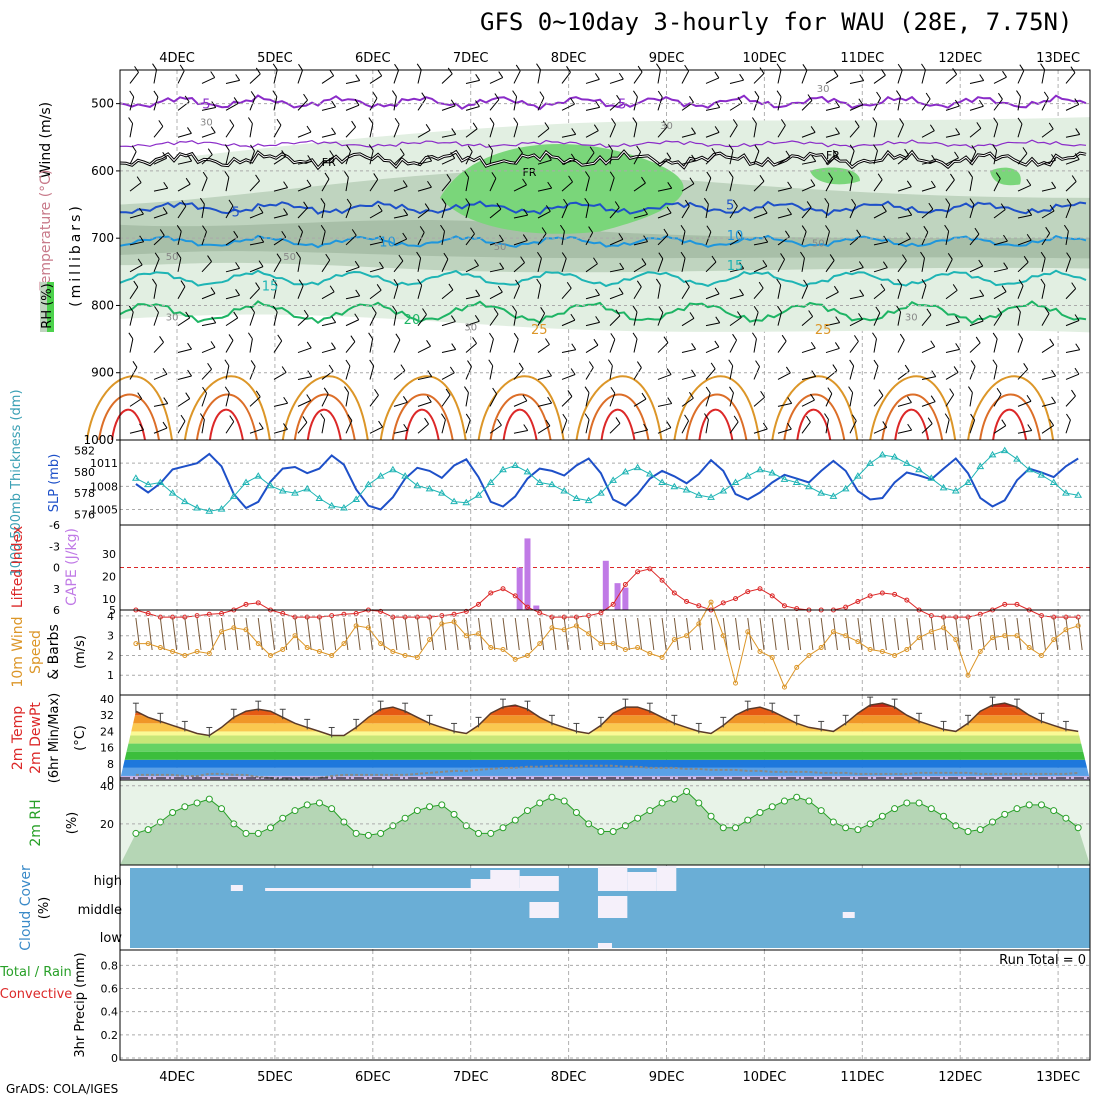 This screenshot has width=1100, height=1100. Describe the element at coordinates (666, 878) in the screenshot. I see `cloud-high-block` at that location.